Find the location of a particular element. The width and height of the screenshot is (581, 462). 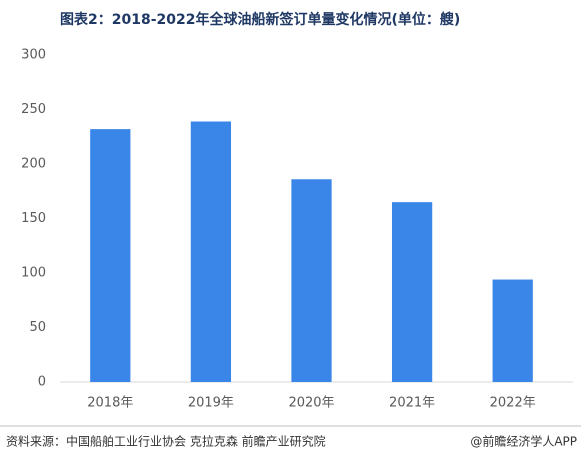

y-tick-label: 100 is located at coordinates (33, 273).